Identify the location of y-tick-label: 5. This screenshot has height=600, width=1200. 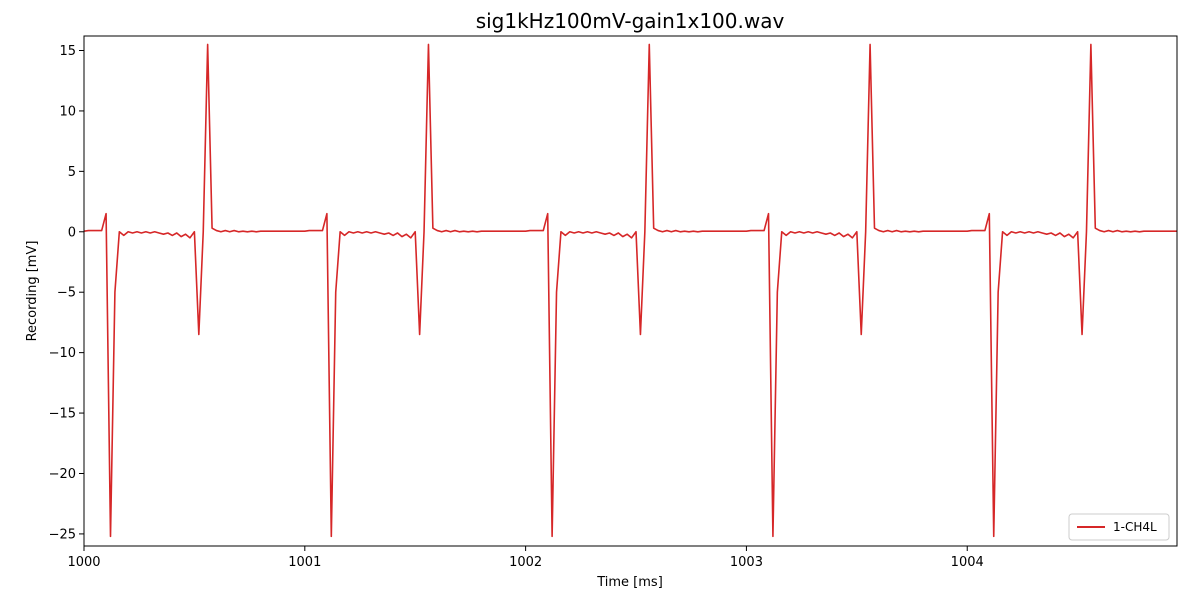
(72, 172).